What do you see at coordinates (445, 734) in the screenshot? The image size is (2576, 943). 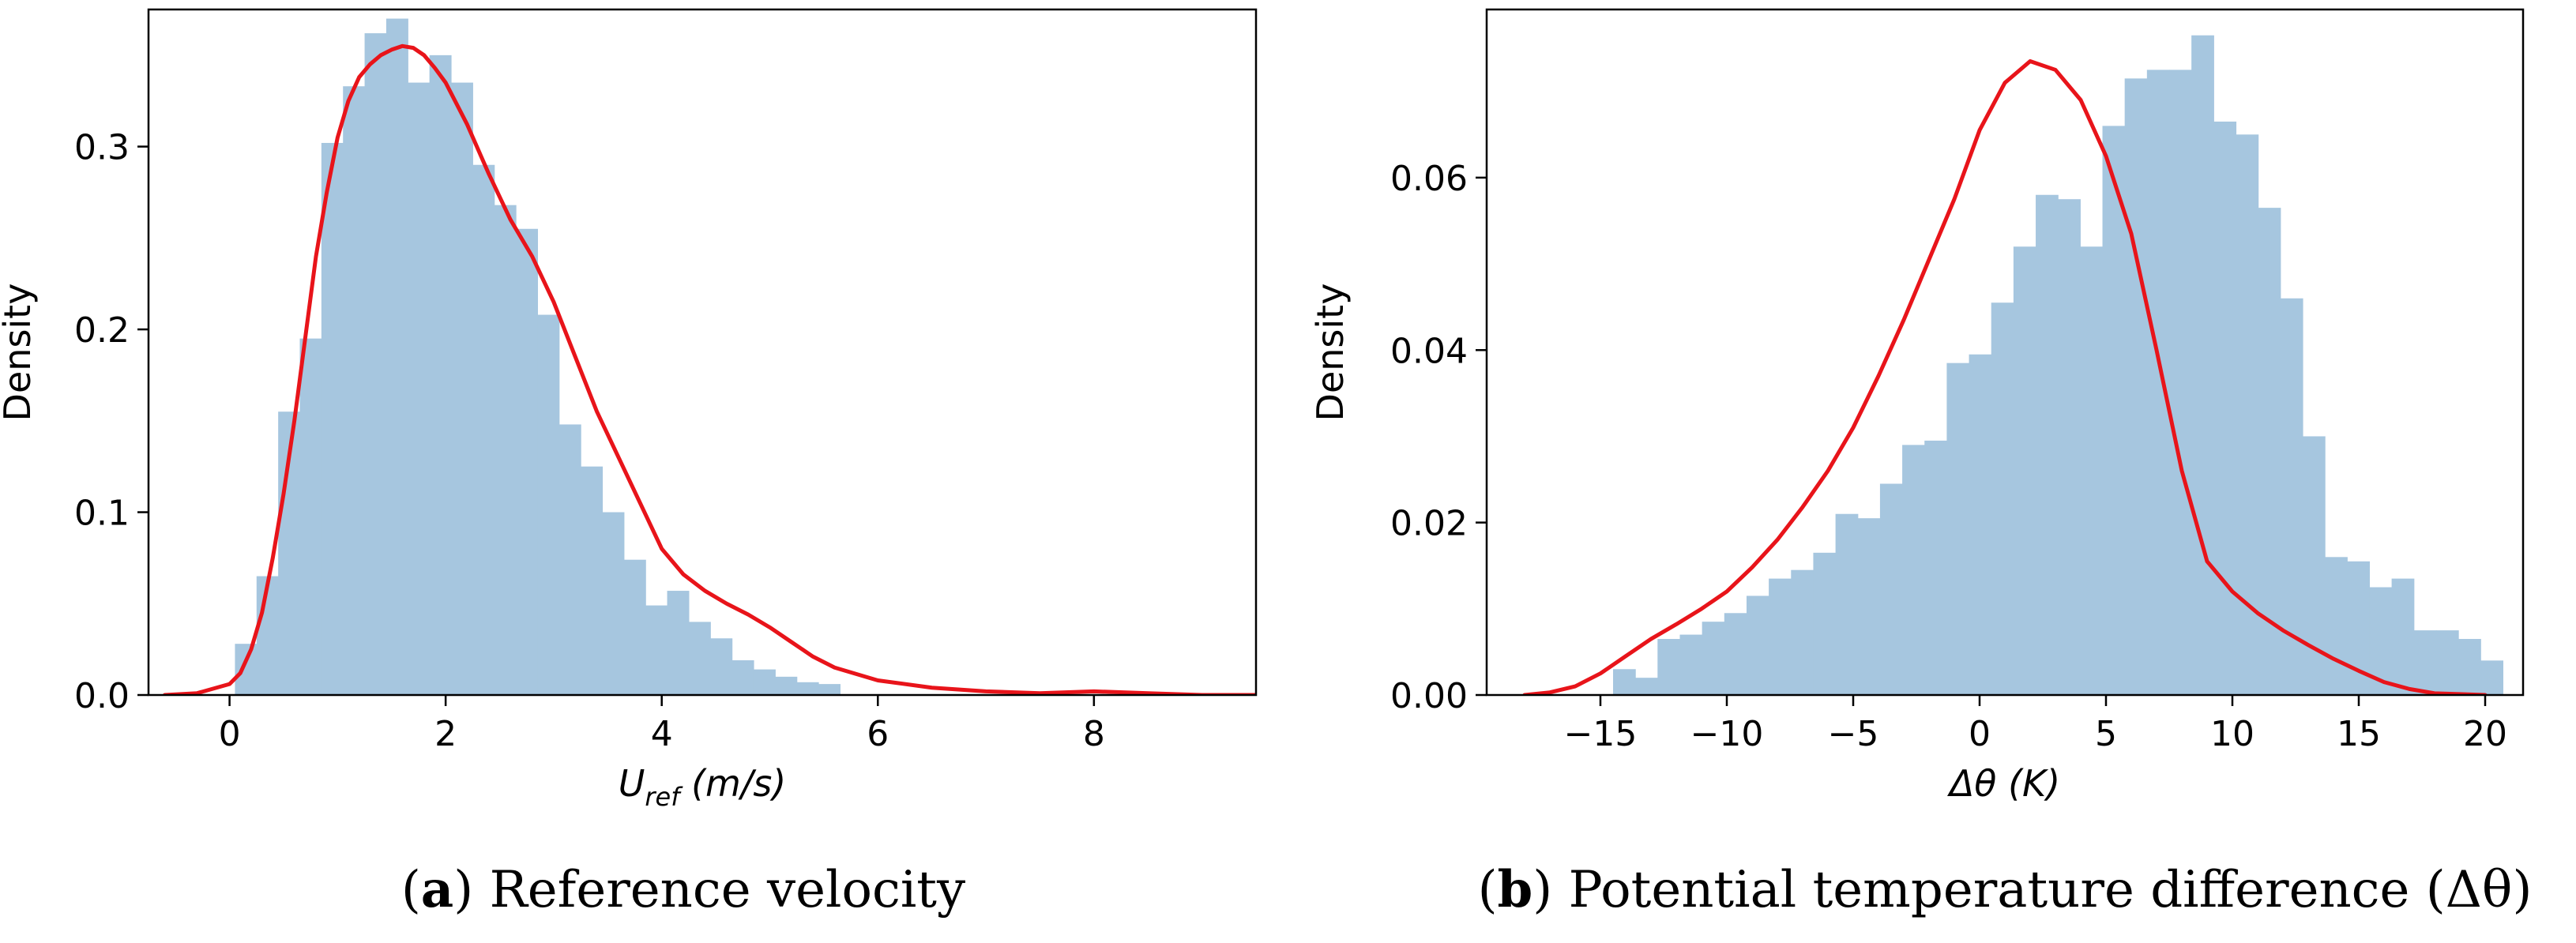 I see `x-tick-label: 2` at bounding box center [445, 734].